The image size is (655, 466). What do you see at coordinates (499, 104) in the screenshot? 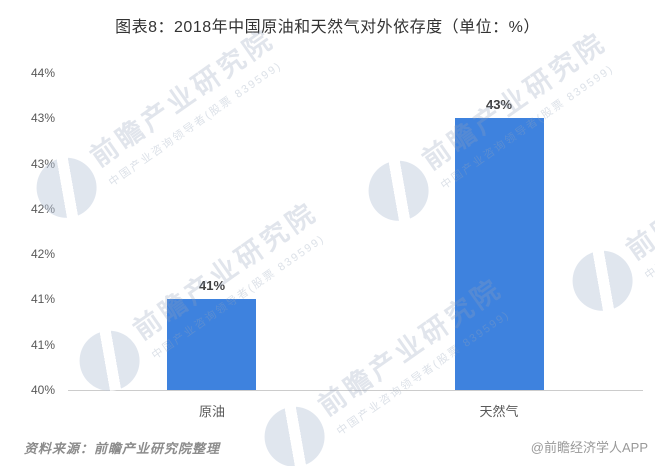
I see `bar-value-label: 43%` at bounding box center [499, 104].